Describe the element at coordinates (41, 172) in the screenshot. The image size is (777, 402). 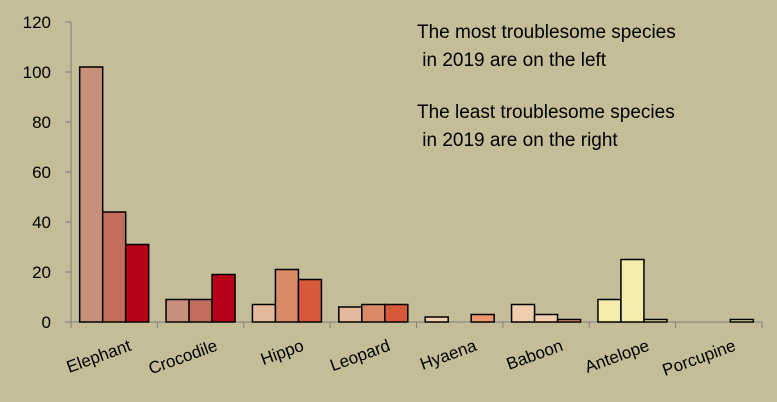
I see `y-tick-label: 60` at that location.